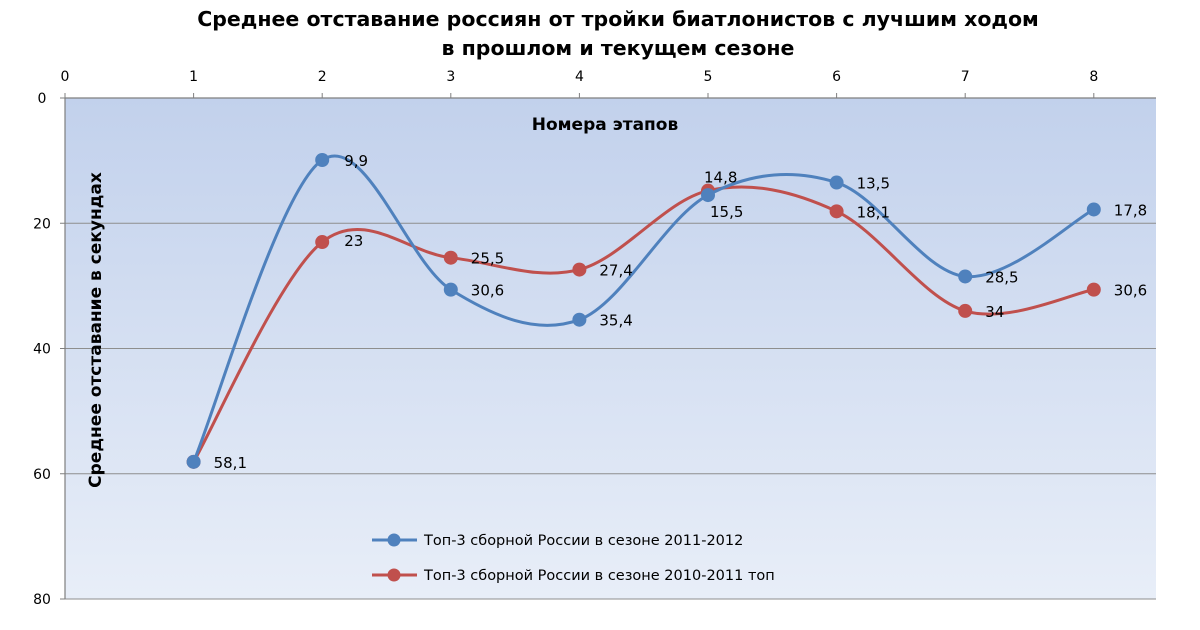 Image resolution: width=1200 pixels, height=630 pixels. I want to click on x-tick-label-0: 0, so click(65, 77).